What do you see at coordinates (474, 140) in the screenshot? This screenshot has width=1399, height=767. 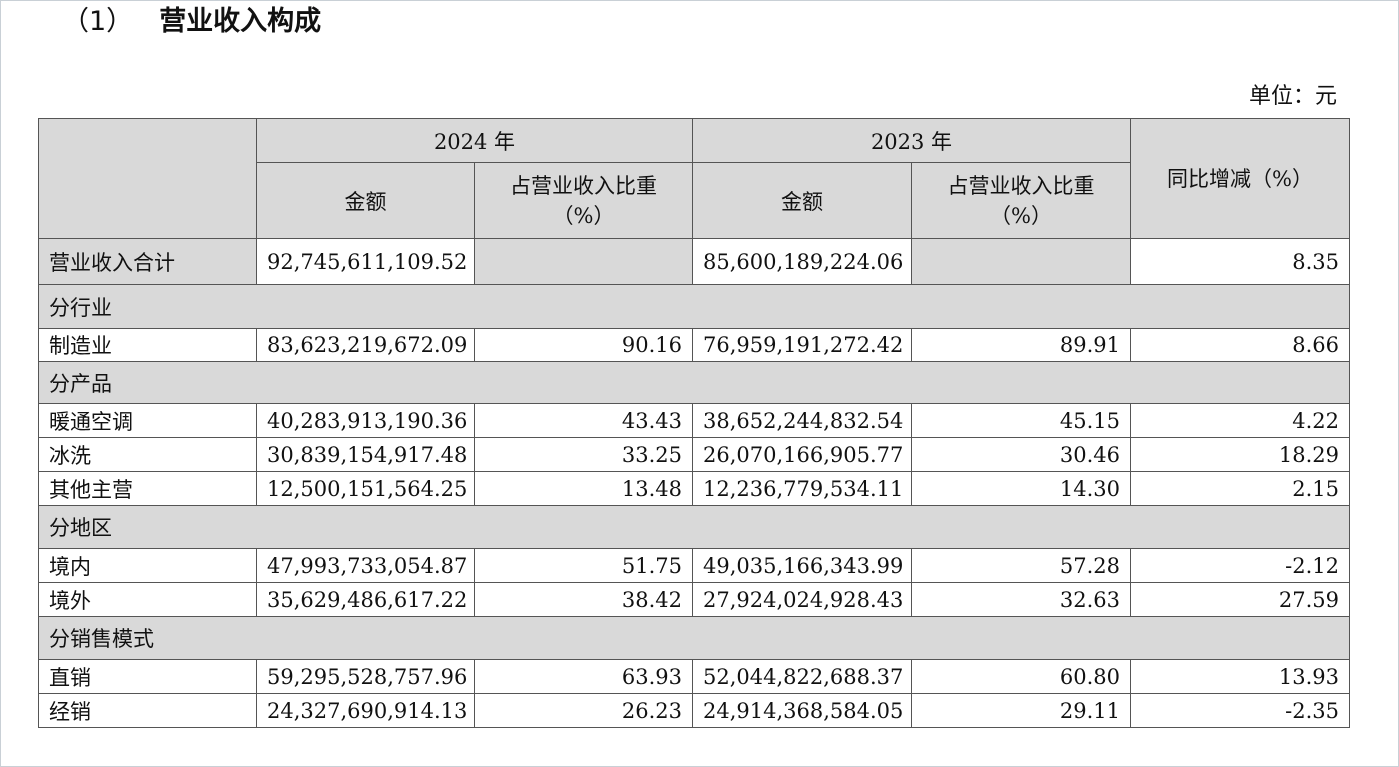 I see `header-year-2024: 2024 年` at bounding box center [474, 140].